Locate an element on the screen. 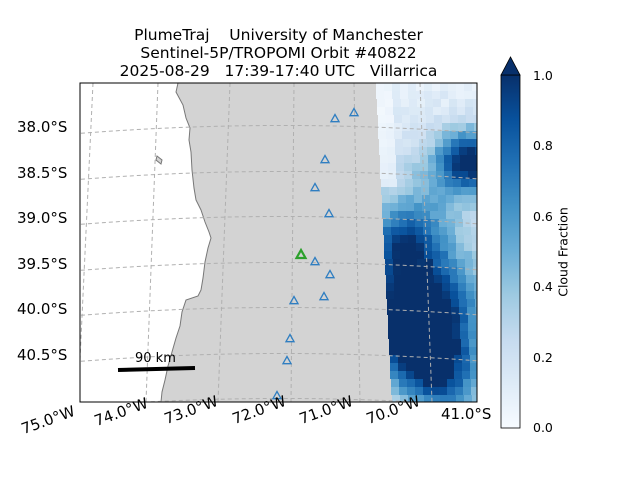 This screenshot has height=480, width=640. station-markers is located at coordinates (315, 253).